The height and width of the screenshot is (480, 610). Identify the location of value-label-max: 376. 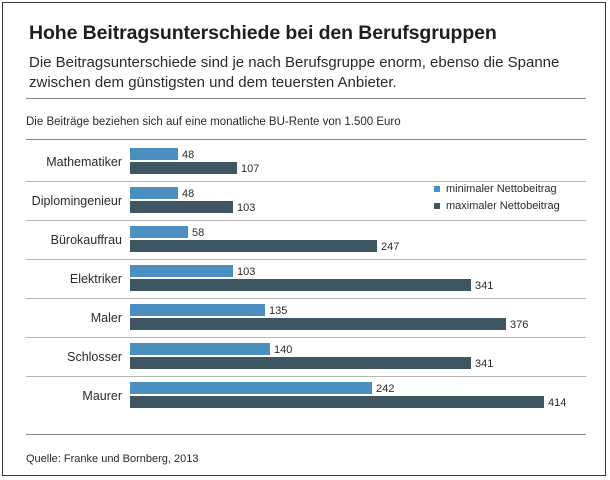
(519, 325).